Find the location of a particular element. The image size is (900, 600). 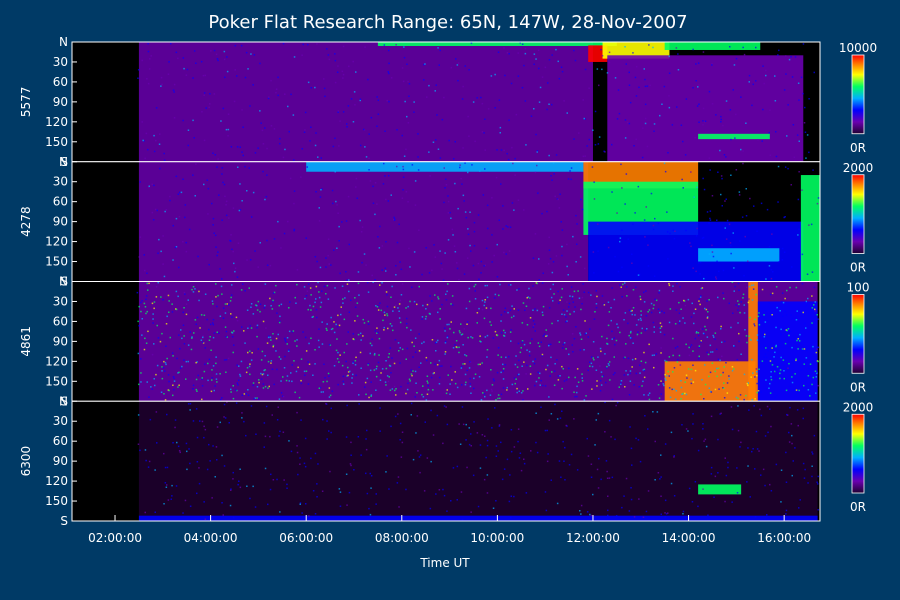

colorbar-min-label: 0R is located at coordinates (858, 268).